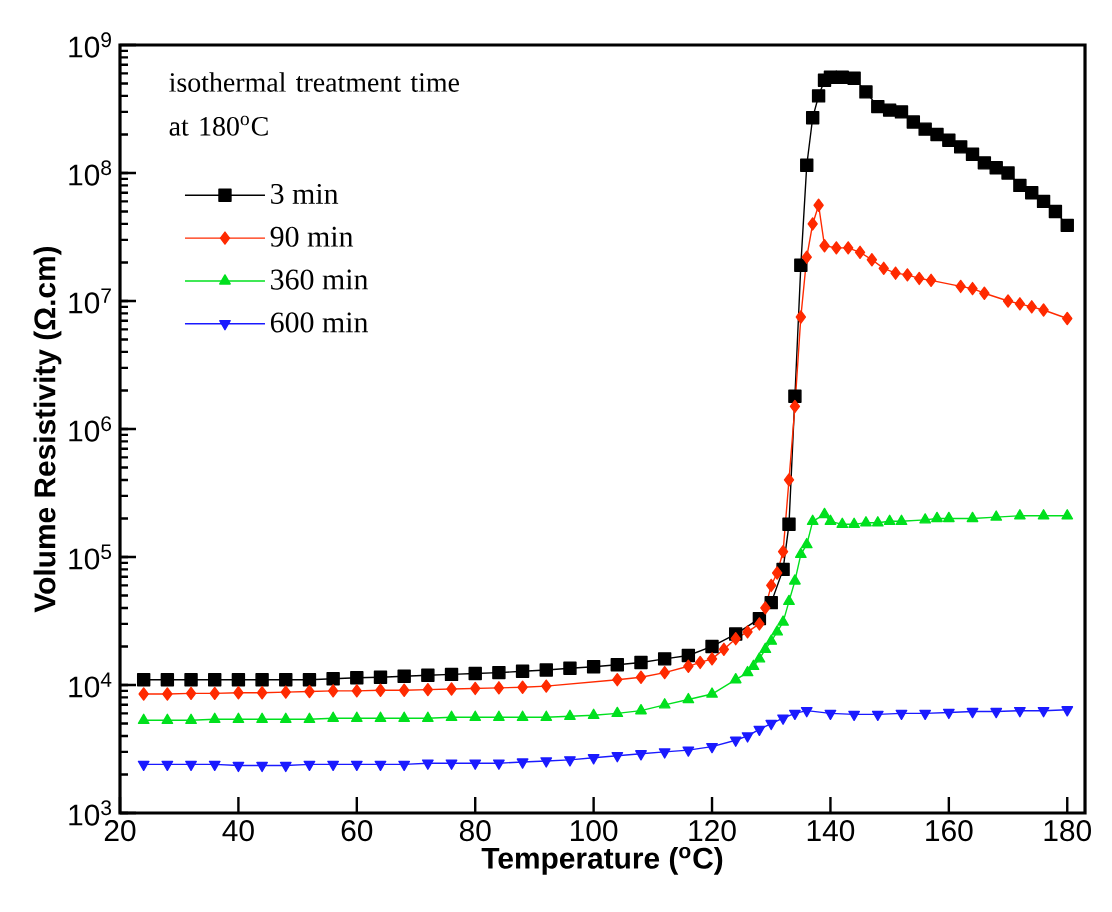 This screenshot has height=912, width=1112. What do you see at coordinates (475, 831) in the screenshot?
I see `x-tick-label: 80` at bounding box center [475, 831].